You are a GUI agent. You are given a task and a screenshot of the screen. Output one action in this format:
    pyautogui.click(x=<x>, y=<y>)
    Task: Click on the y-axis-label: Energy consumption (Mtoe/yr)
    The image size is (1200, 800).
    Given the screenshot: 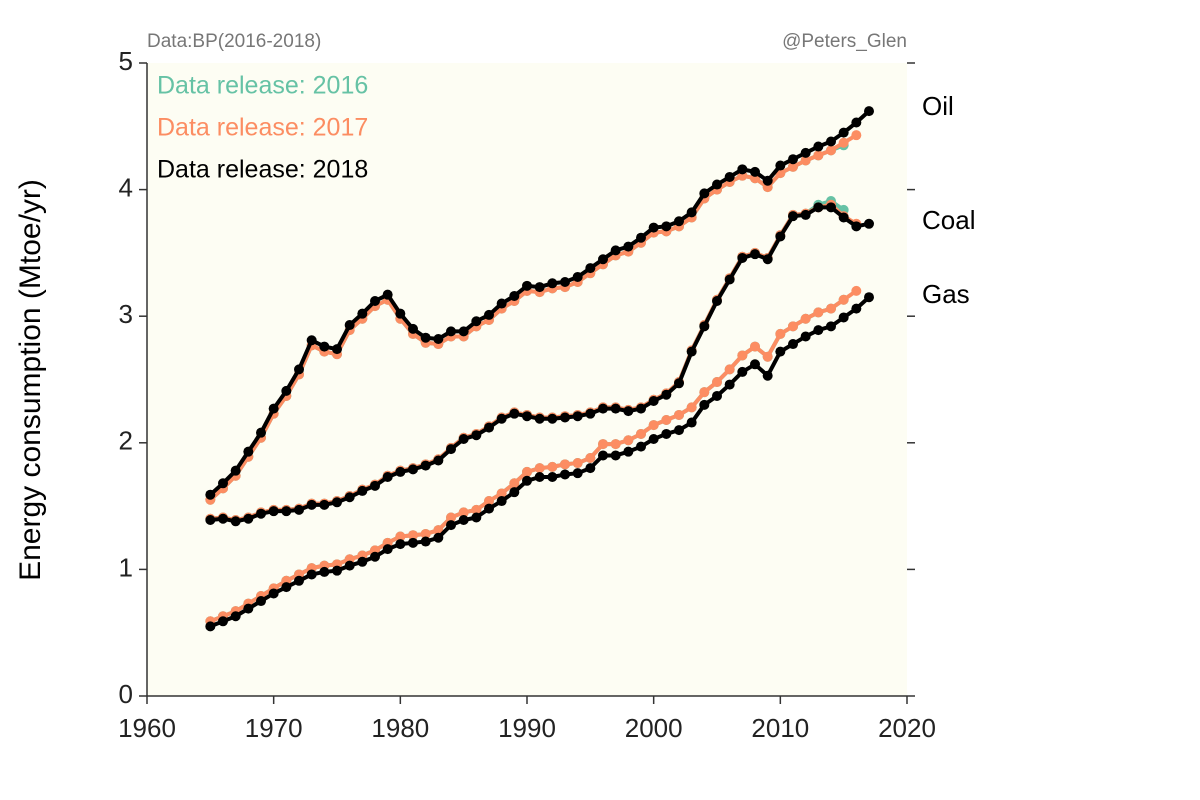 What is the action you would take?
    pyautogui.click(x=30, y=380)
    